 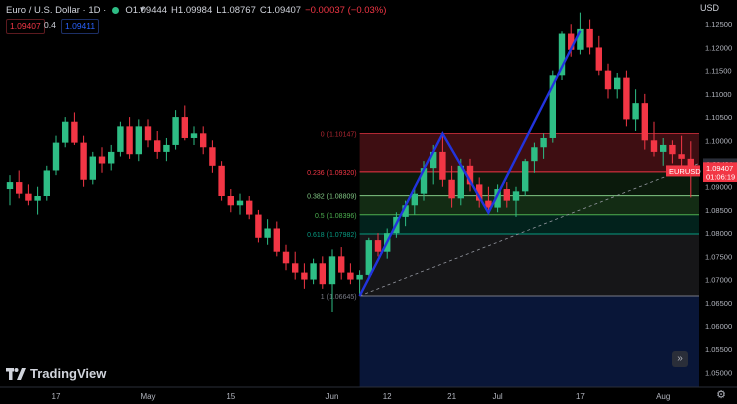 I want to click on fib-extension-zone, so click(x=529, y=341).